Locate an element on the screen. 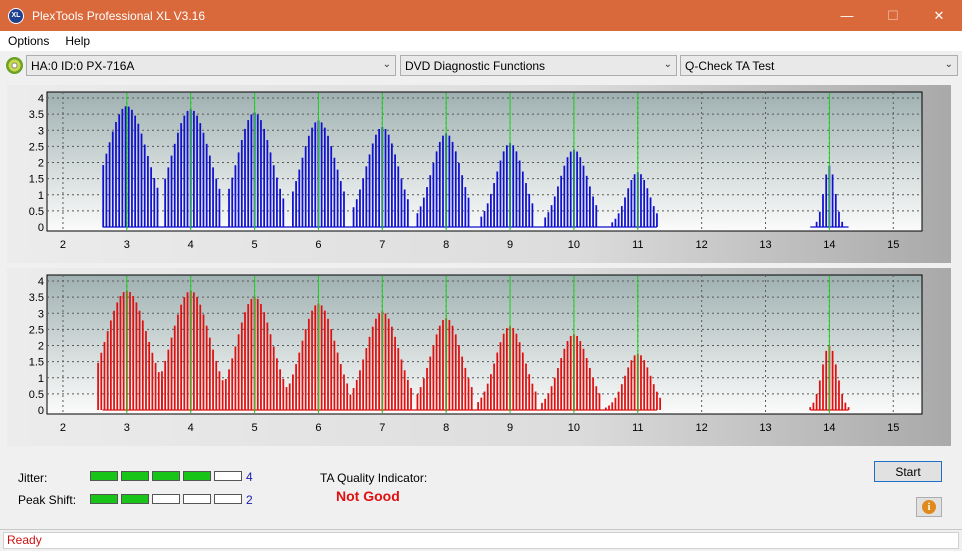  drive-select: HA:0 ID:0 PX-716A ⌄ is located at coordinates (211, 65).